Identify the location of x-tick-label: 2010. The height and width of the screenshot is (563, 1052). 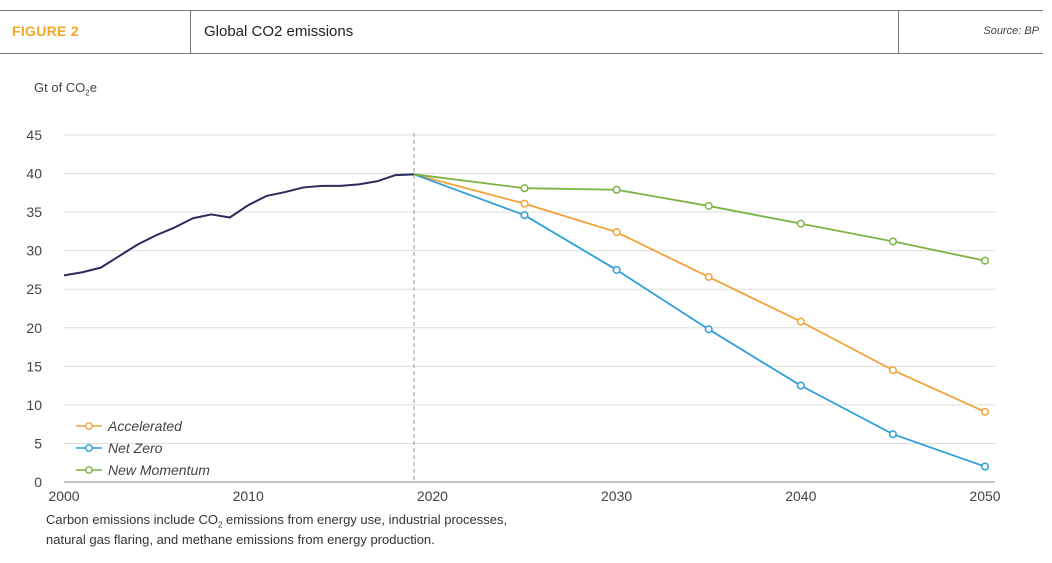
(248, 496).